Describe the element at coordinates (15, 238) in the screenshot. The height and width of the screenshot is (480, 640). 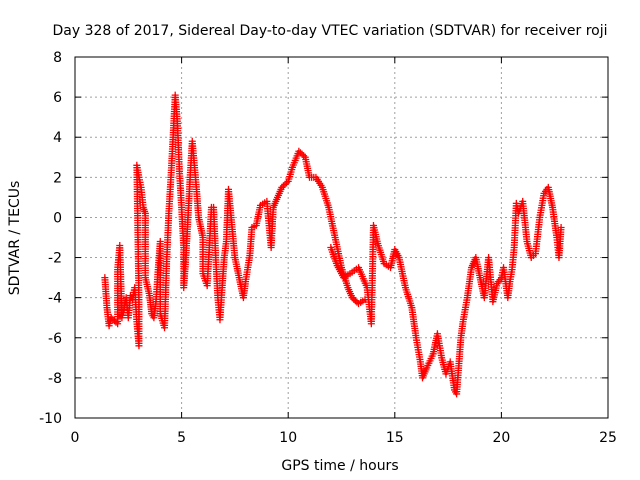
I see `y-axis-label: SDTVAR / TECUs` at that location.